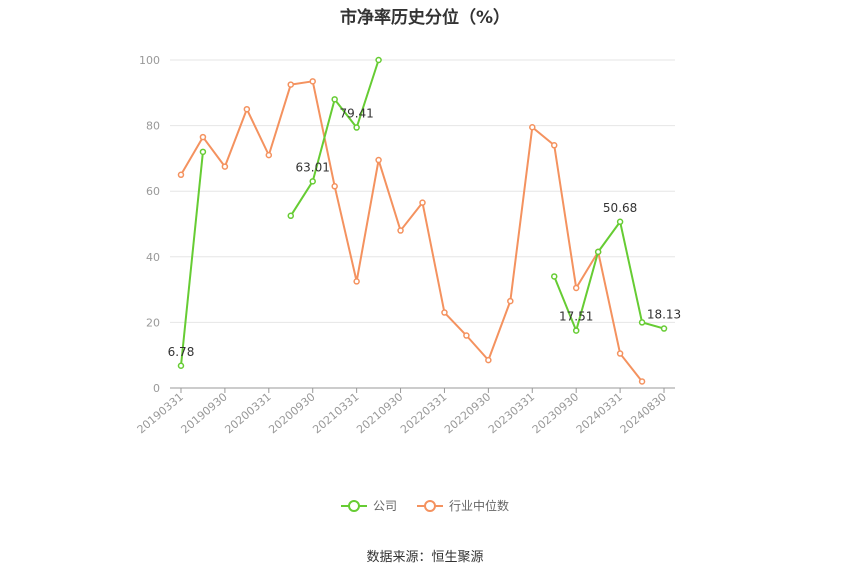  What do you see at coordinates (356, 114) in the screenshot?
I see `data-label: 79.41` at bounding box center [356, 114].